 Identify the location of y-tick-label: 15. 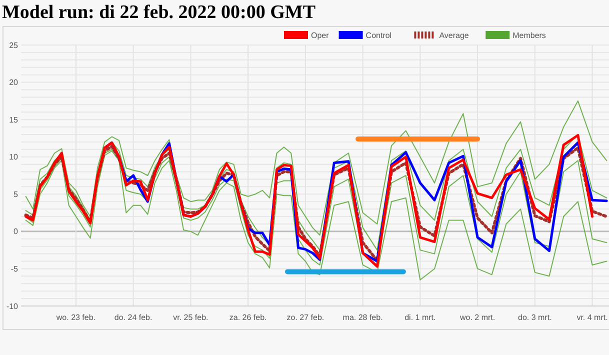
(14, 119).